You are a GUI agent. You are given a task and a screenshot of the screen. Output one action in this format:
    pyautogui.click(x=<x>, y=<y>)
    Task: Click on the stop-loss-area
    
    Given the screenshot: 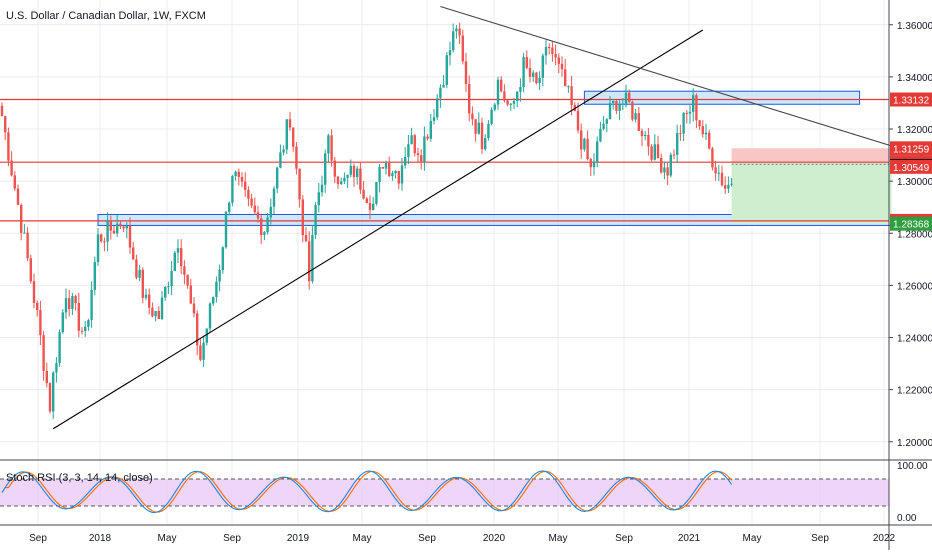 What is the action you would take?
    pyautogui.click(x=811, y=155)
    